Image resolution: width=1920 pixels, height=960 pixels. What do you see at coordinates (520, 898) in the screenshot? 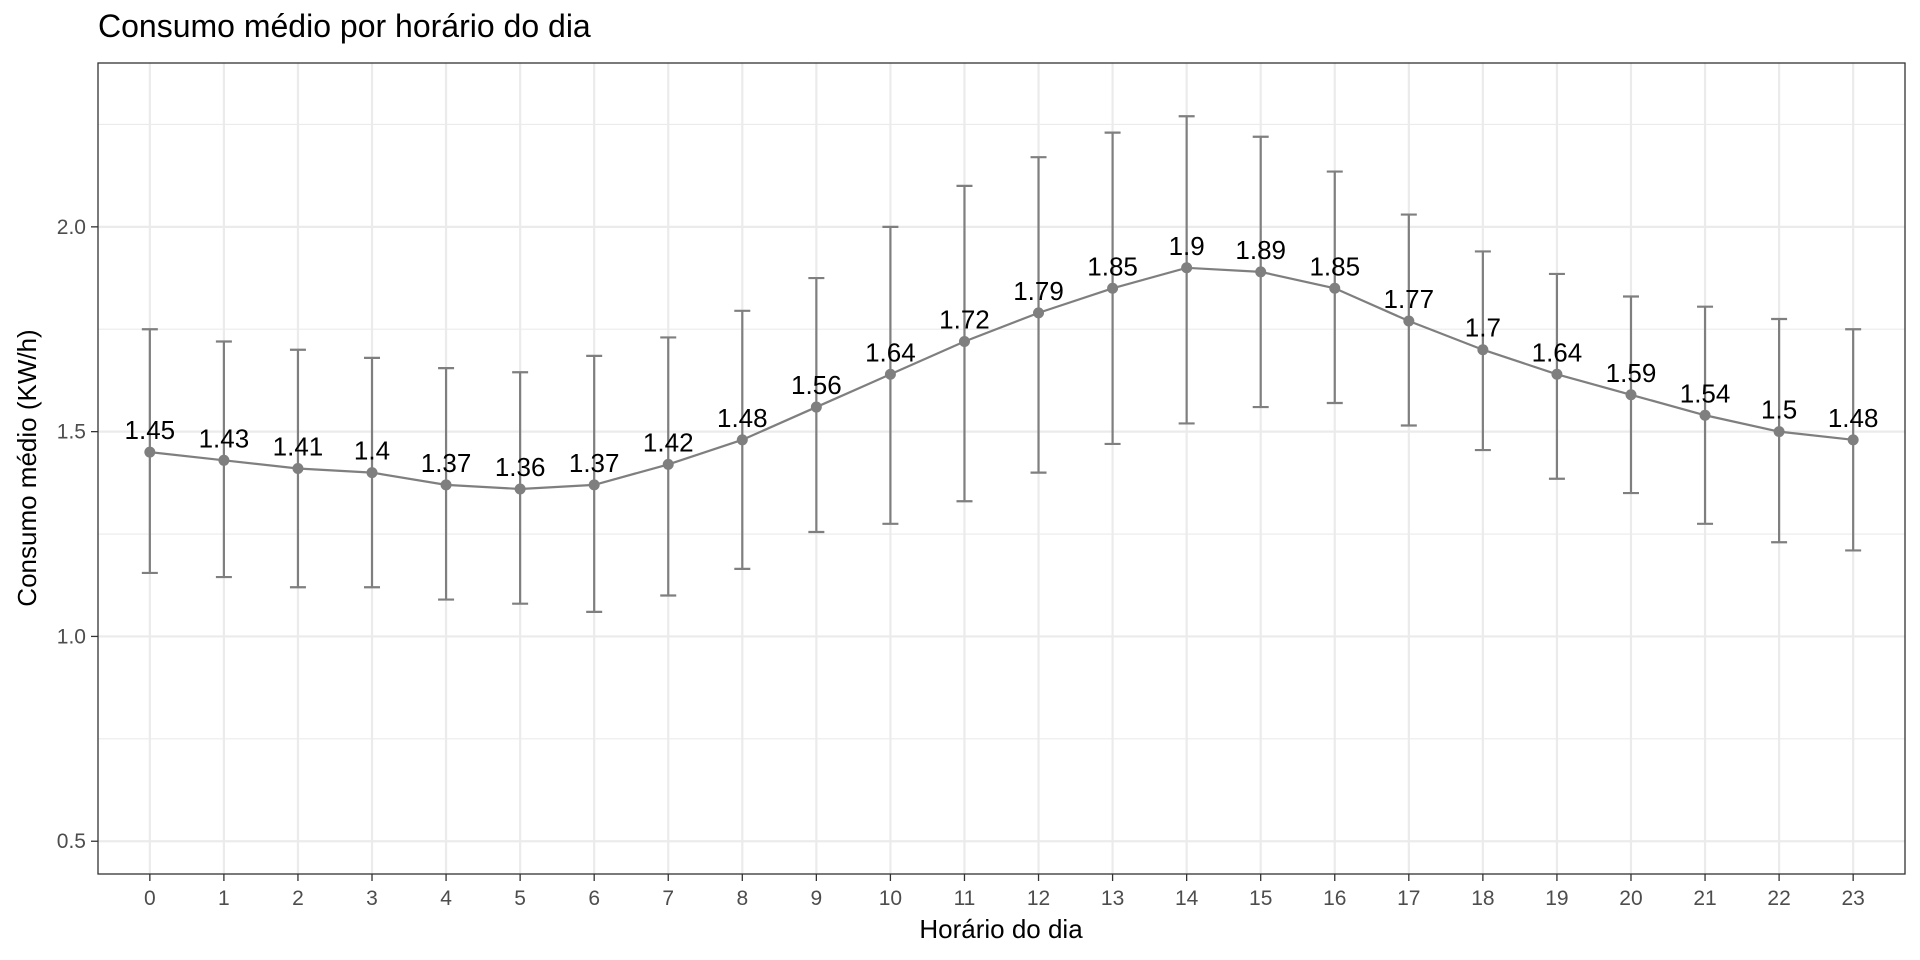
I see `x-tick-label: 5` at bounding box center [520, 898].